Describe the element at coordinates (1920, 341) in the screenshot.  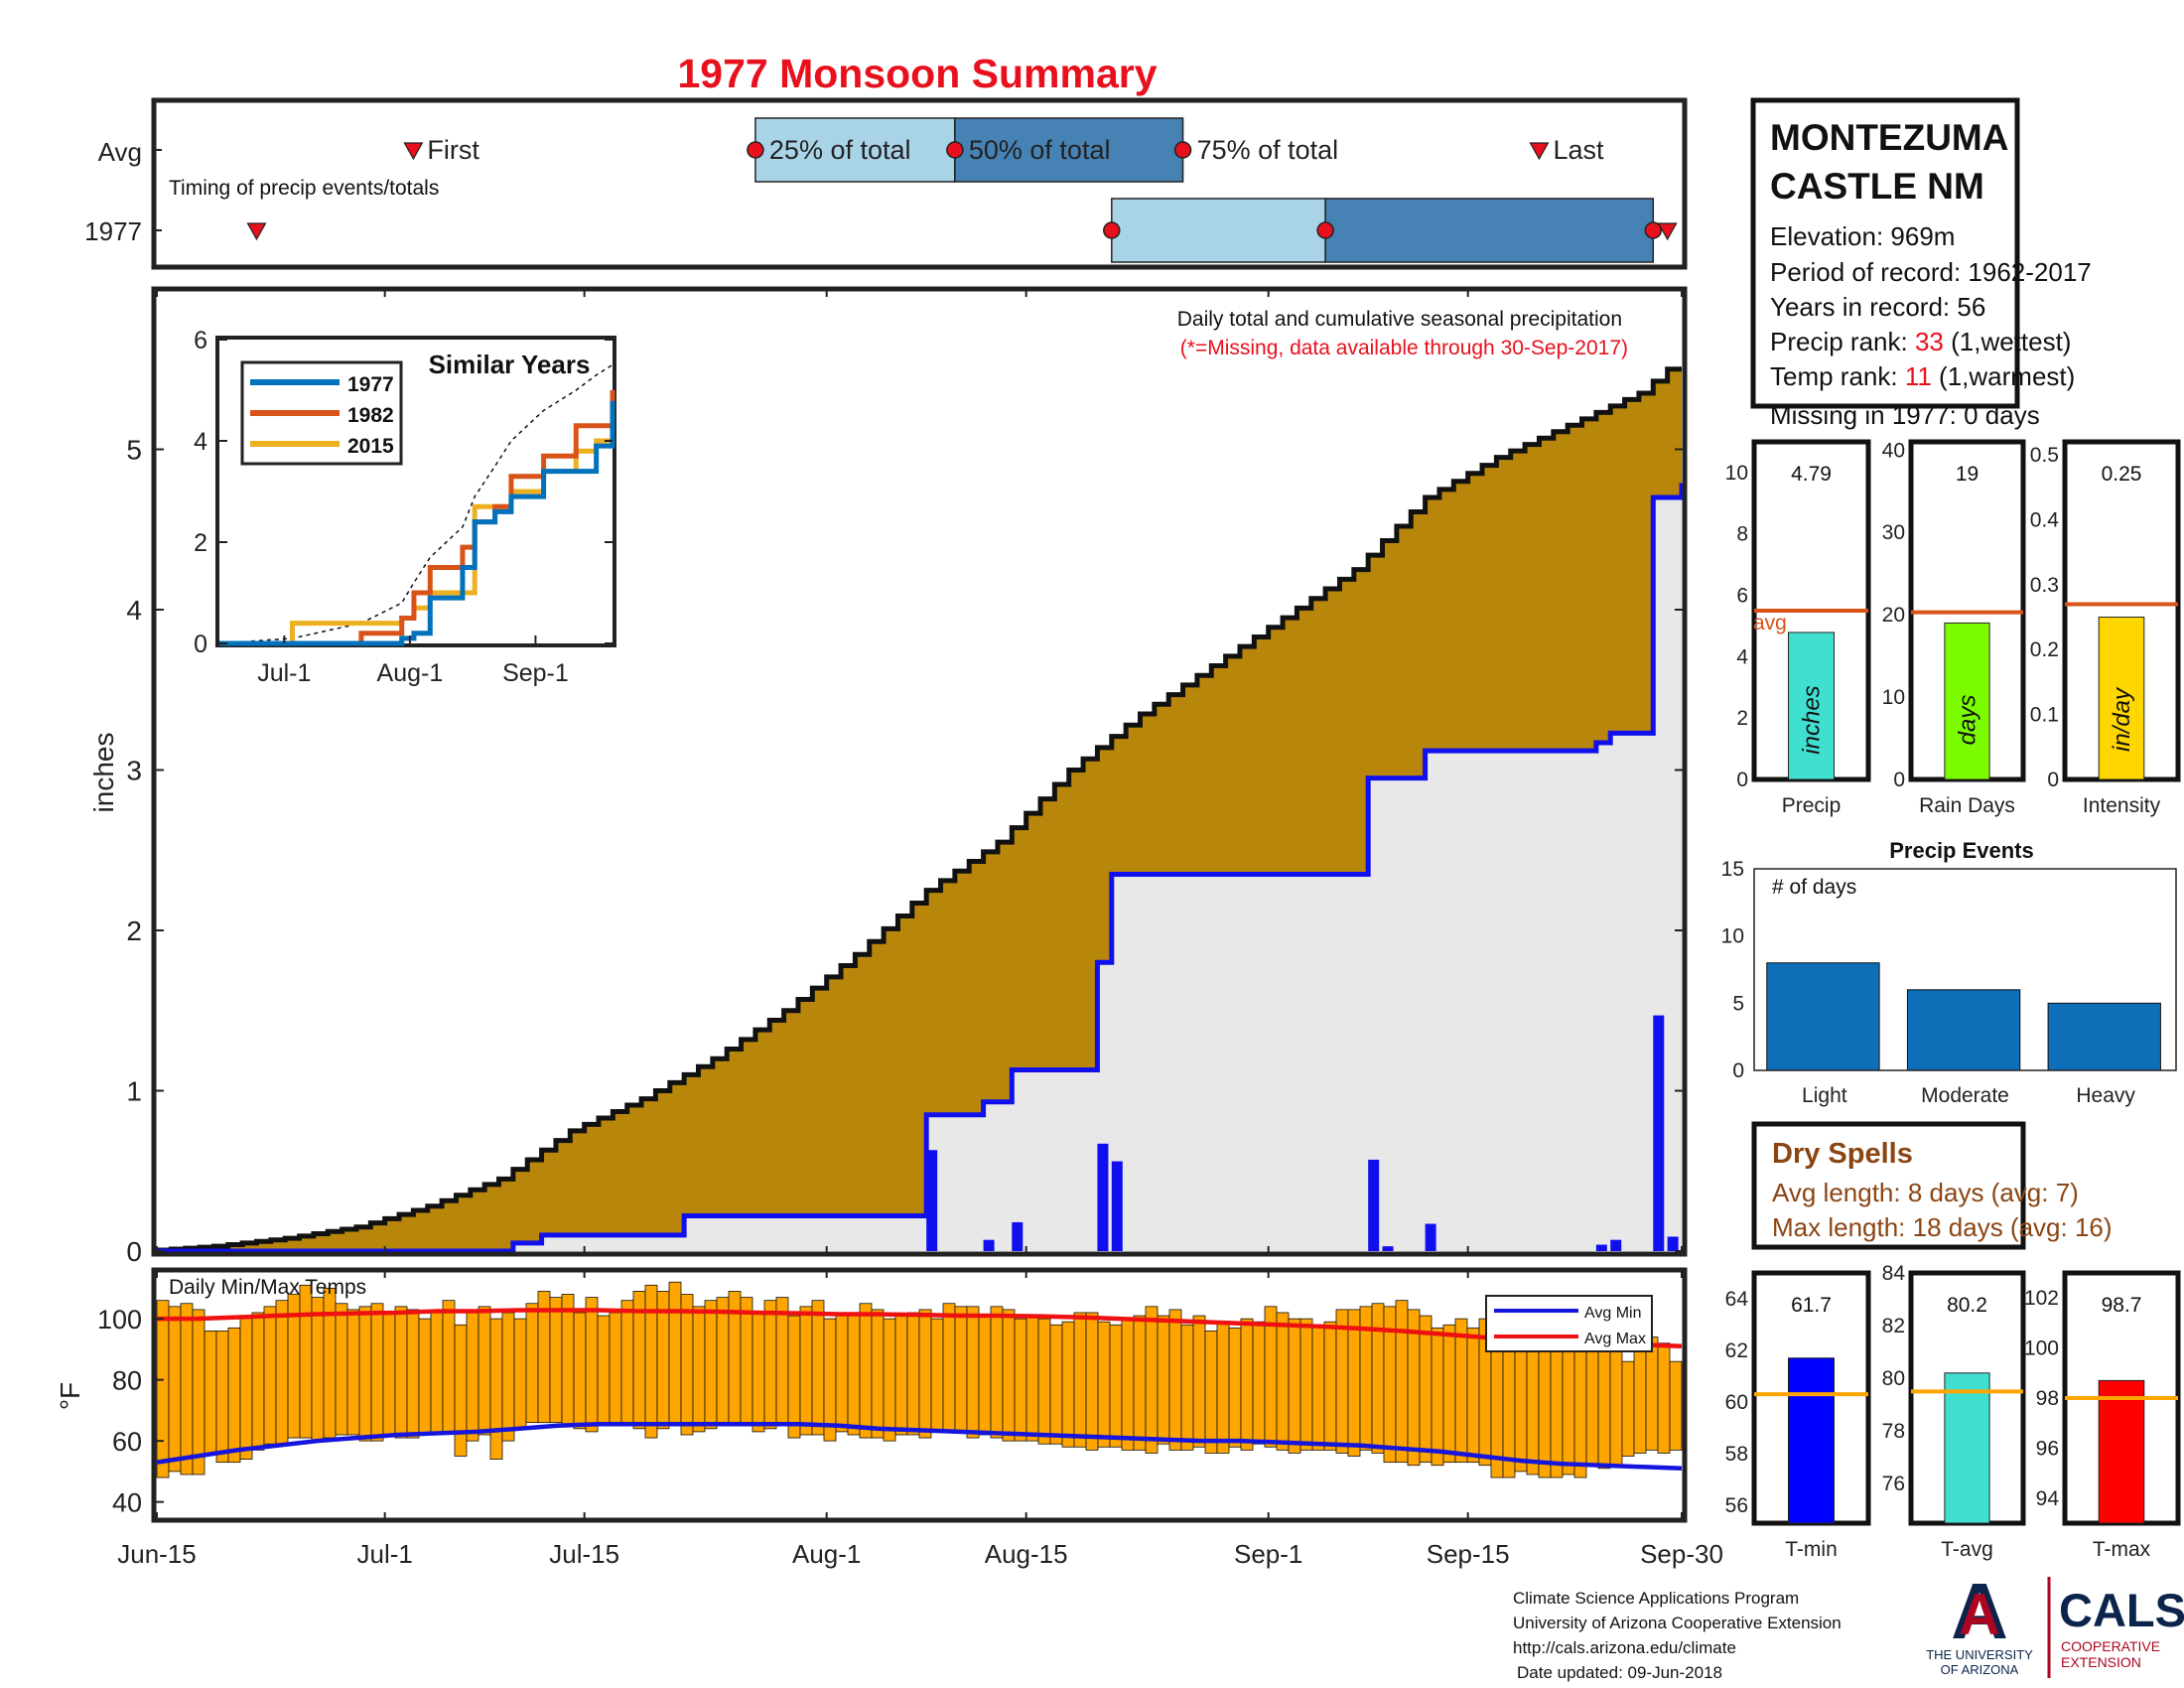
I see `station-precip-rank: Precip rank: 33 (1,wettest)` at that location.